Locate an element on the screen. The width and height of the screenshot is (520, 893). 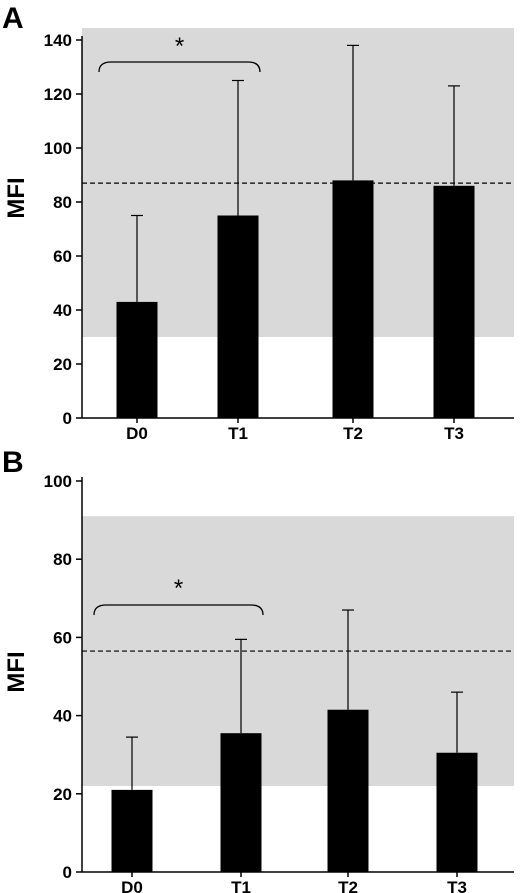
panel-a-bar-d0 is located at coordinates (137, 359).